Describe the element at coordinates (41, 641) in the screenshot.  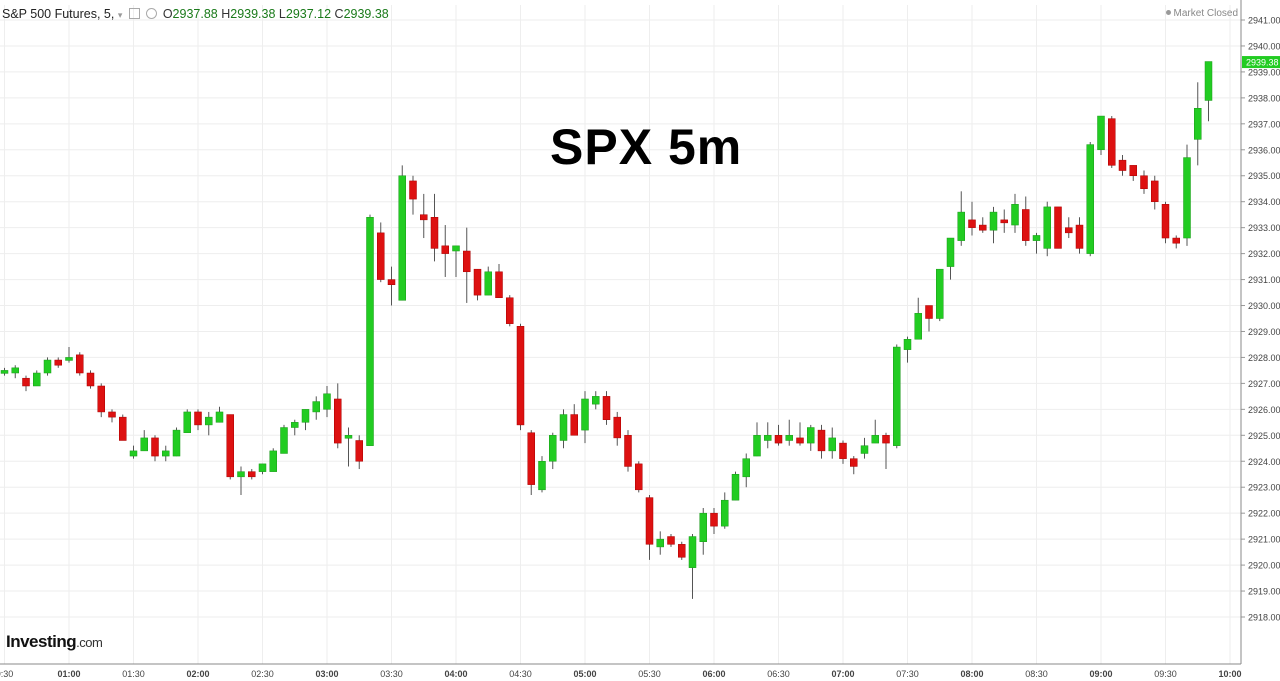
I see `logo-name: Investing` at that location.